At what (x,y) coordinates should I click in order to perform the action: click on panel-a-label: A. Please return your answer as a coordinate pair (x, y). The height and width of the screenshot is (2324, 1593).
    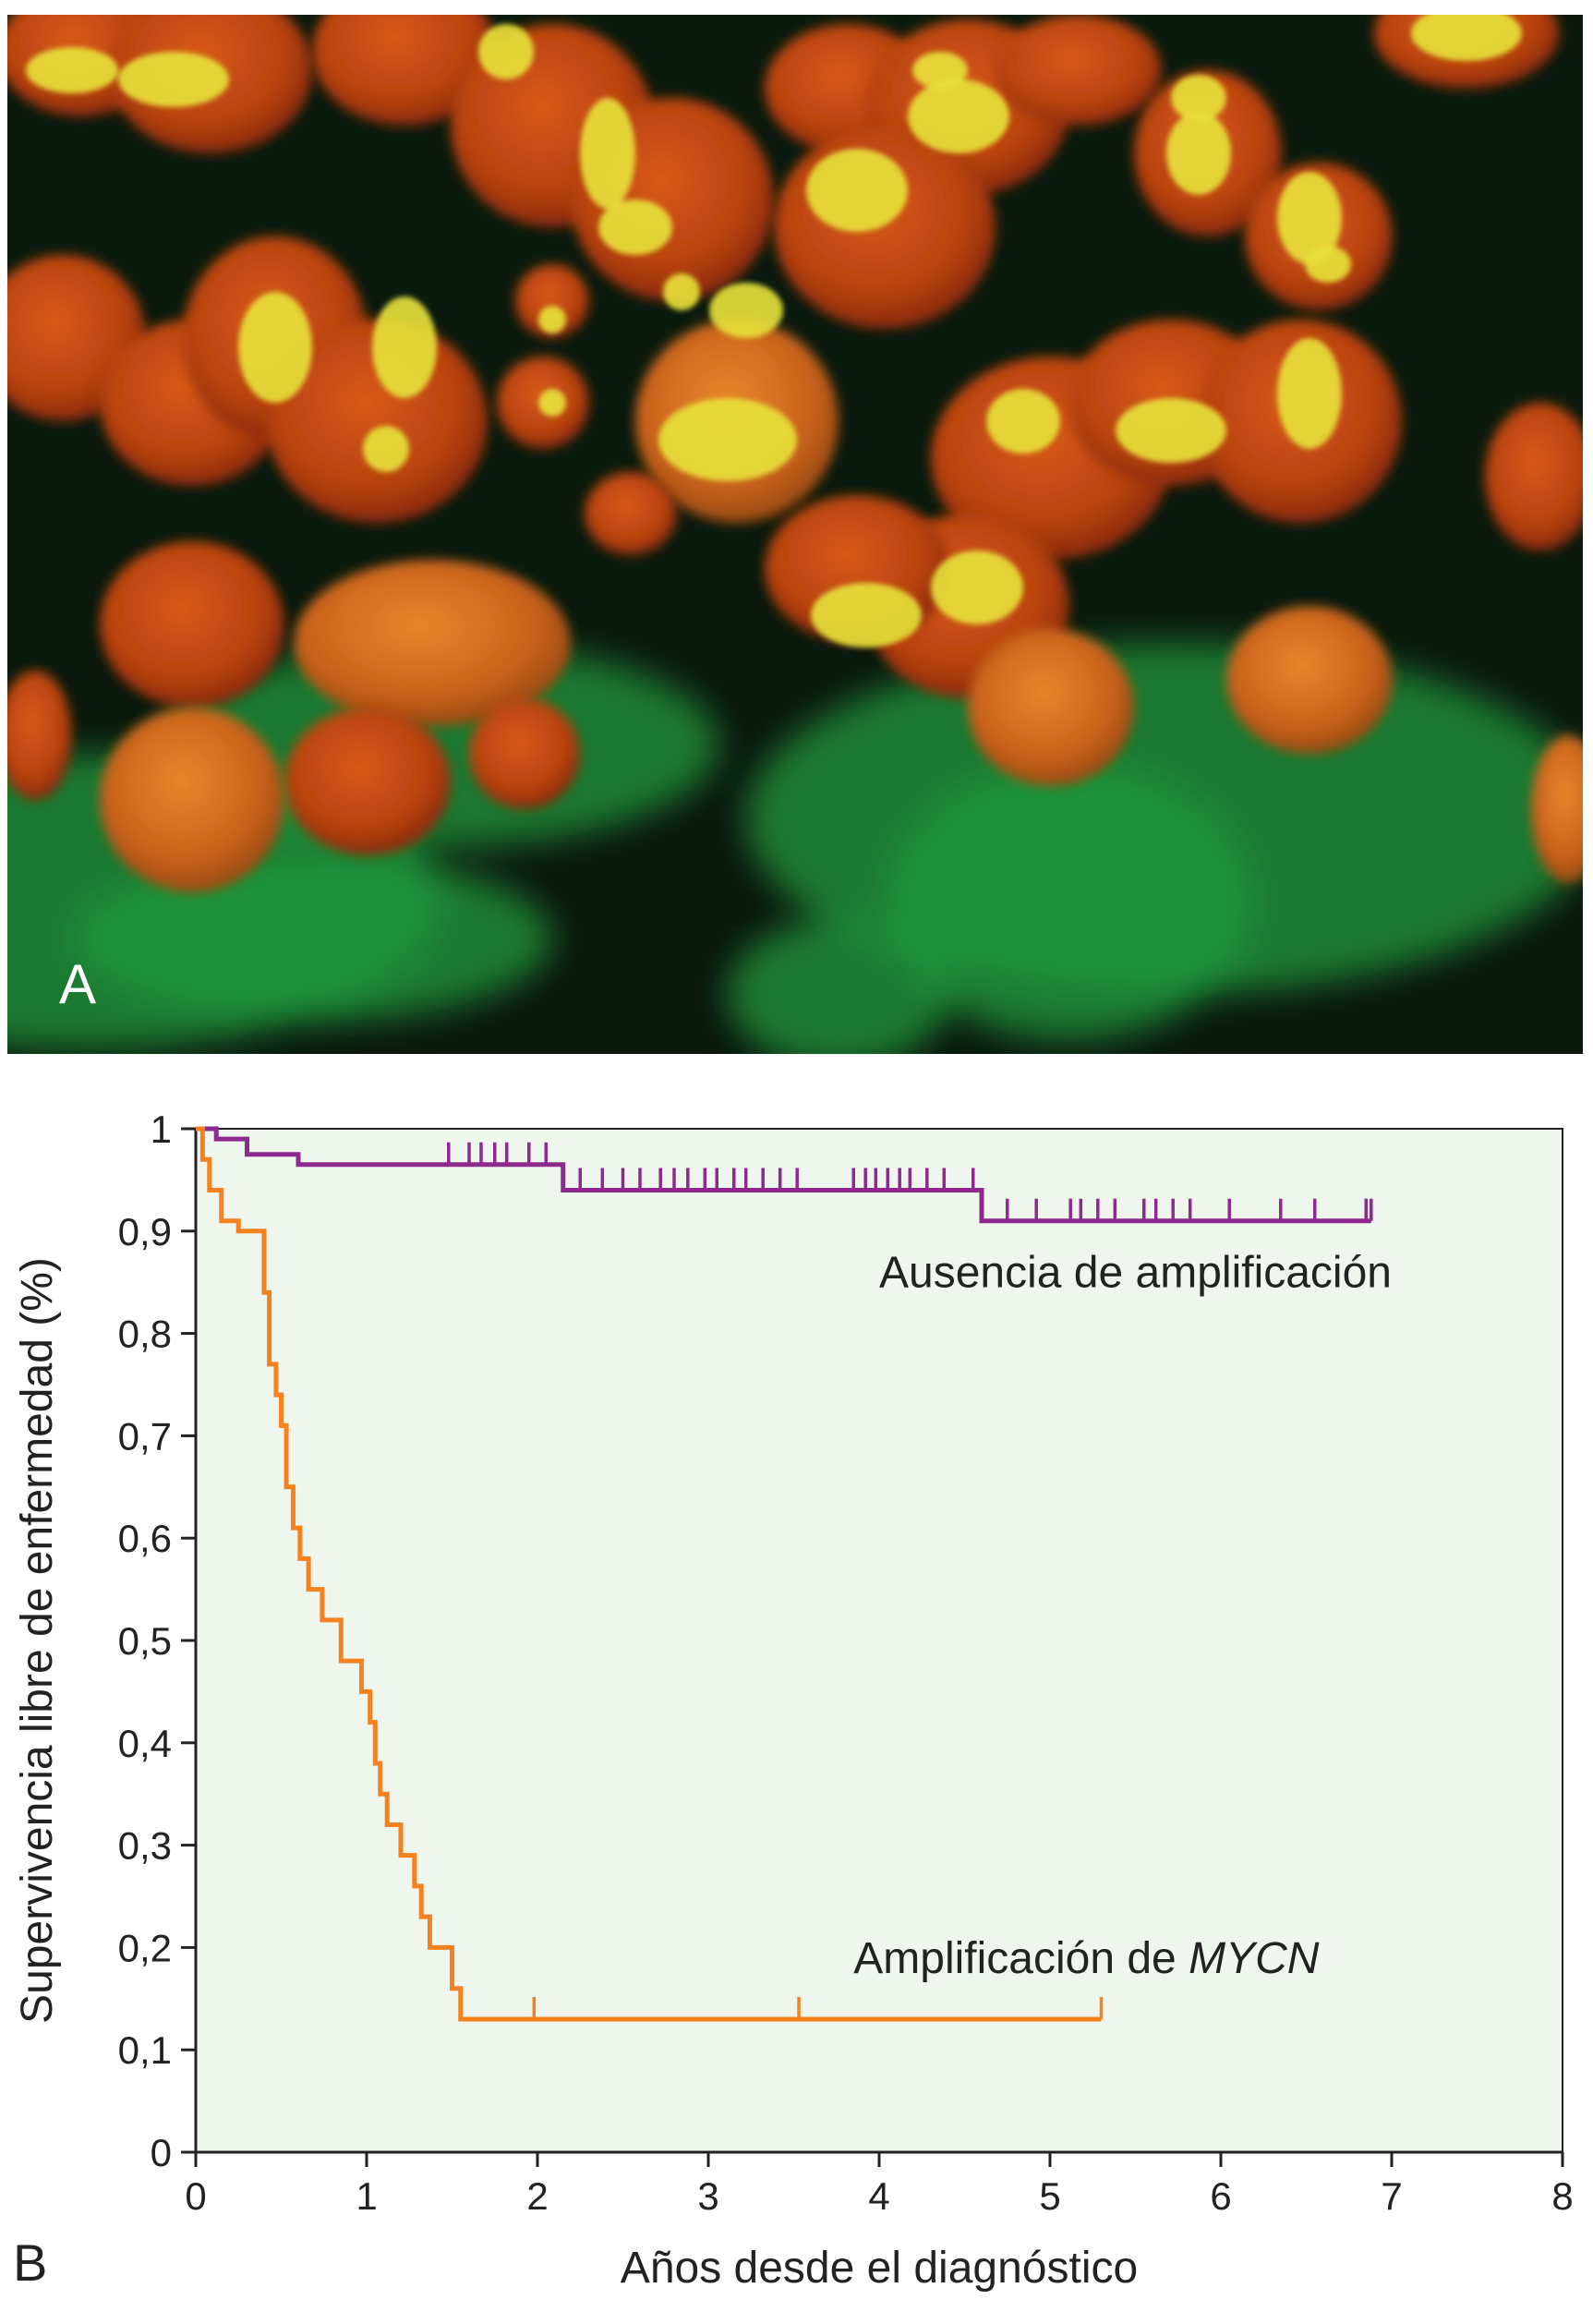
    Looking at the image, I should click on (77, 984).